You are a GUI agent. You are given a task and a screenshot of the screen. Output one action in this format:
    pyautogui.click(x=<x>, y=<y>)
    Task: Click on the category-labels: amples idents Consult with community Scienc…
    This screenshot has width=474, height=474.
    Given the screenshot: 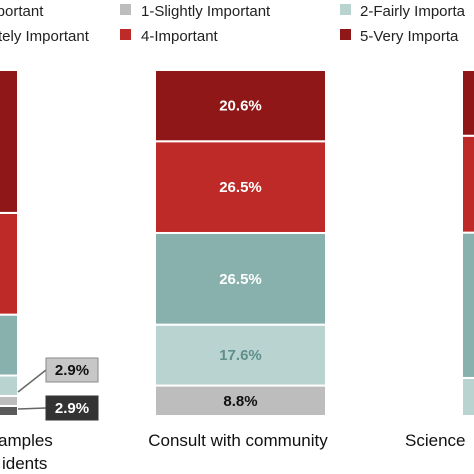 What is the action you would take?
    pyautogui.click(x=232, y=452)
    